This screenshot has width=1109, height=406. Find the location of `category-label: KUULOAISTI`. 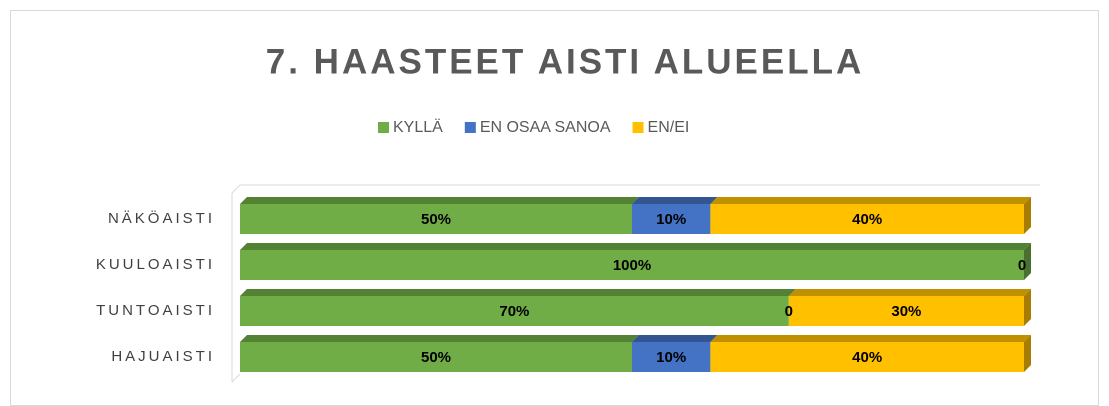

category-label: KUULOAISTI is located at coordinates (155, 264).